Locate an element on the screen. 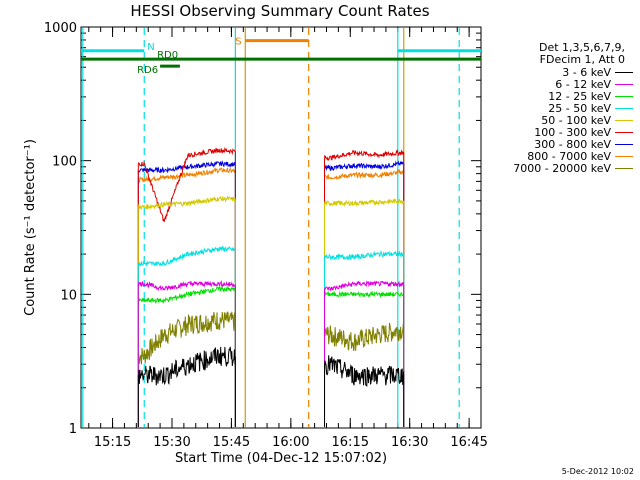 Image resolution: width=640 pixels, height=480 pixels. flag-label: N is located at coordinates (150, 47).